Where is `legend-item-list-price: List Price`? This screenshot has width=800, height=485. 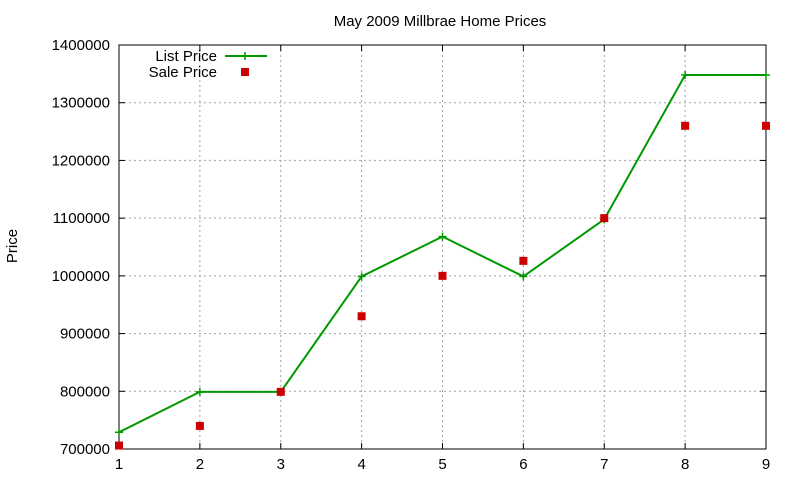 legend-item-list-price: List Price is located at coordinates (211, 56).